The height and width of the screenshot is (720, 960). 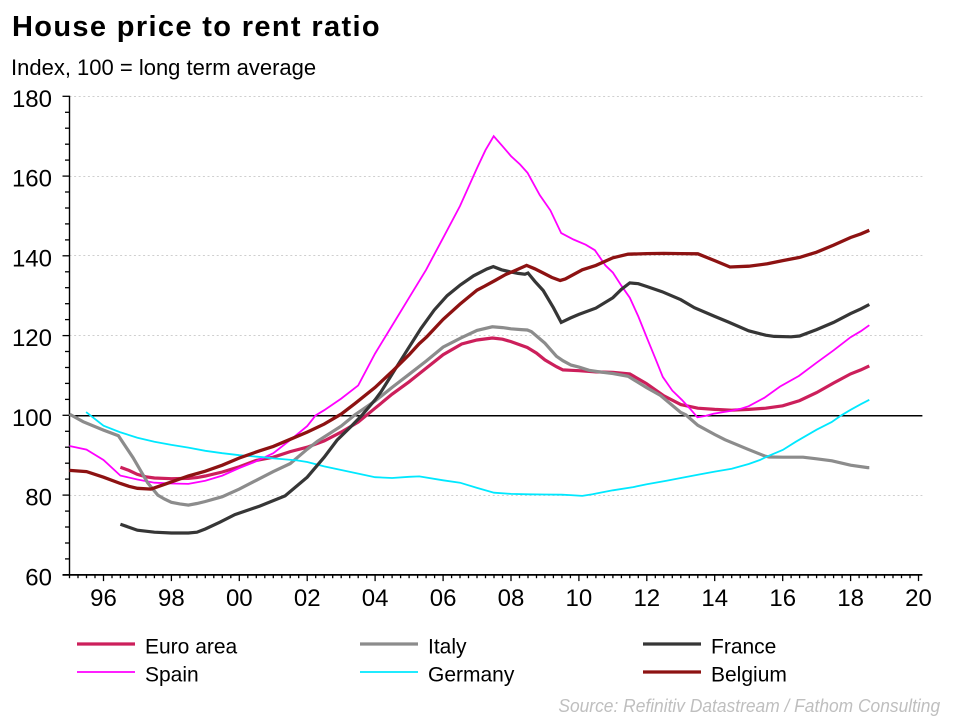 What do you see at coordinates (743, 647) in the screenshot?
I see `svg-text: France` at bounding box center [743, 647].